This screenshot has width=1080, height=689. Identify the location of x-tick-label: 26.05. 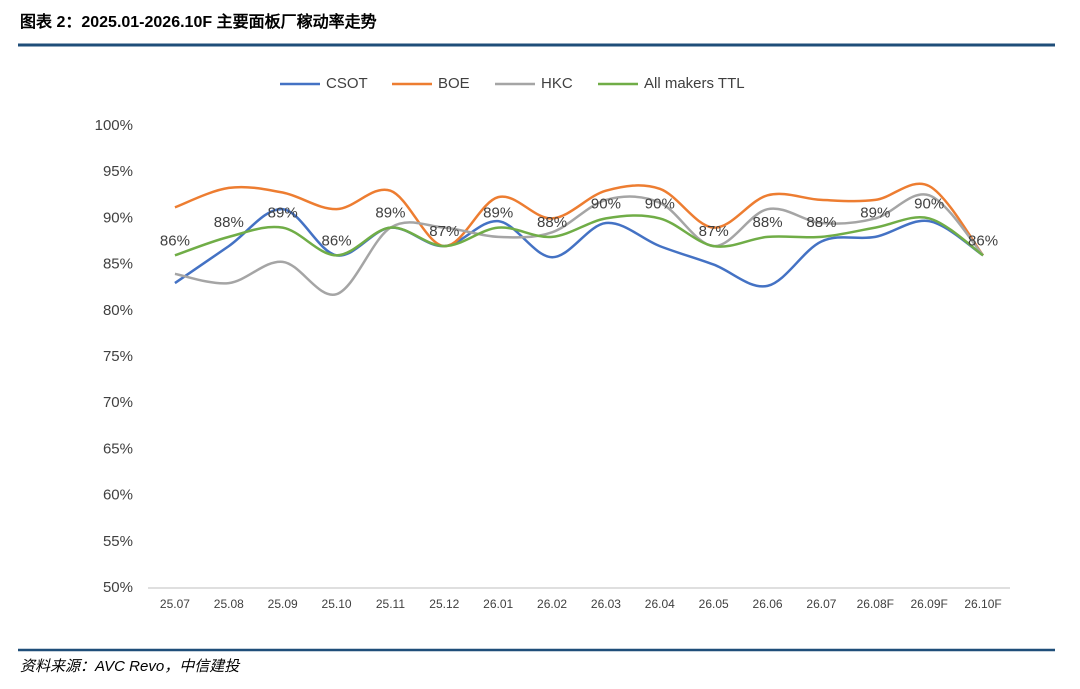
(714, 604).